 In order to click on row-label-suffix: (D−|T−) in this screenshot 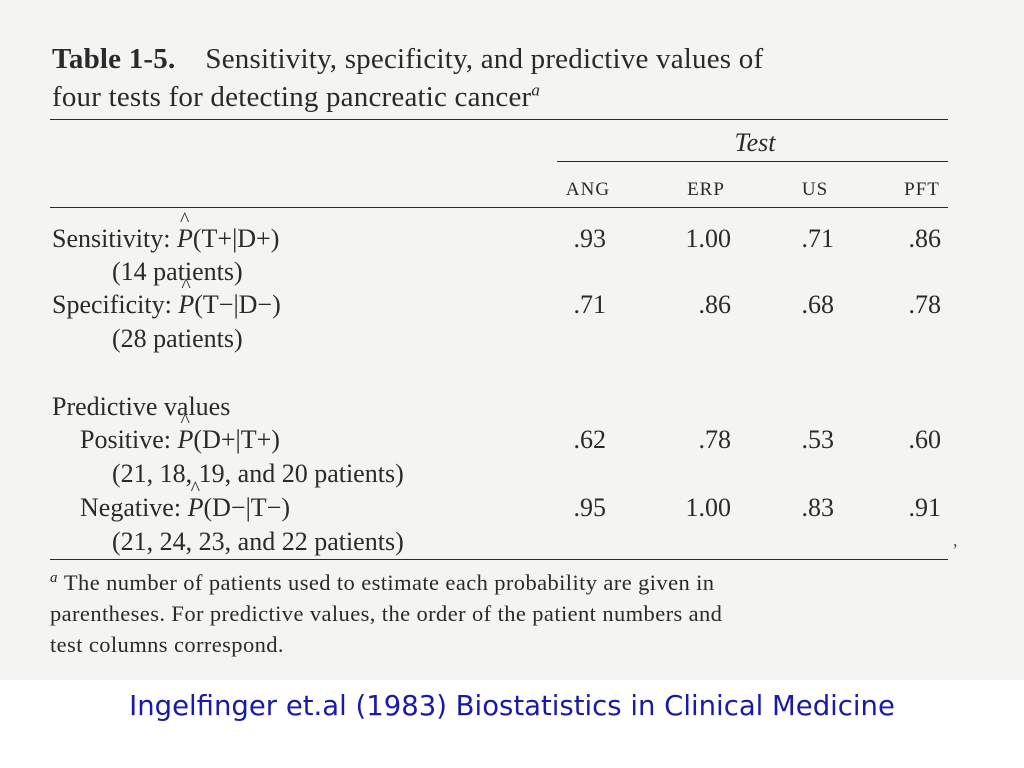, I will do `click(246, 507)`.